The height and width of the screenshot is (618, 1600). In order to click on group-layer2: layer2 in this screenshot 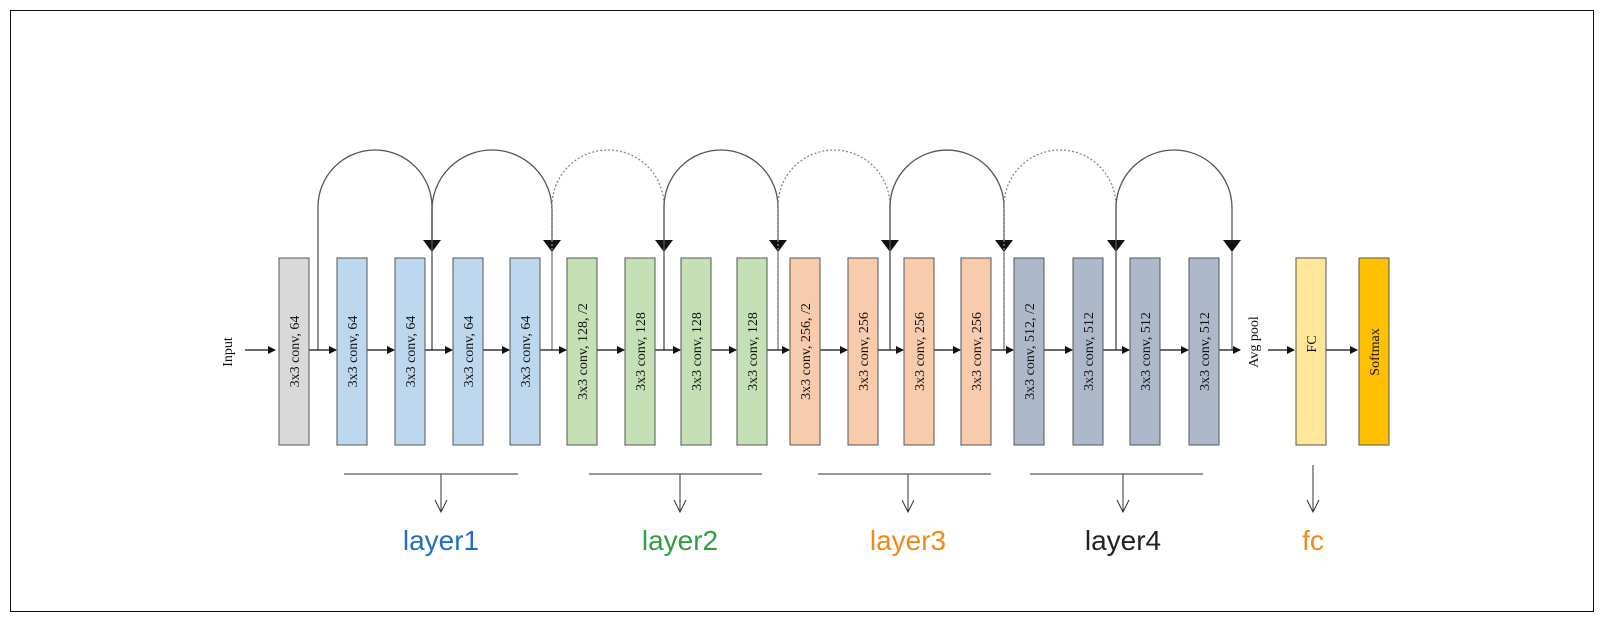, I will do `click(675, 514)`.